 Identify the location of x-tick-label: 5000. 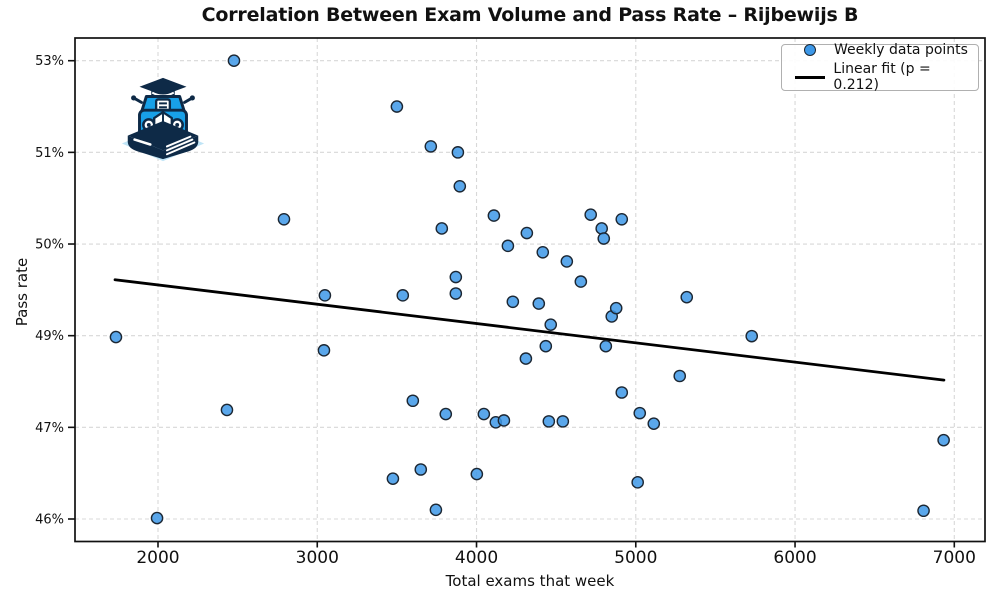
(635, 558).